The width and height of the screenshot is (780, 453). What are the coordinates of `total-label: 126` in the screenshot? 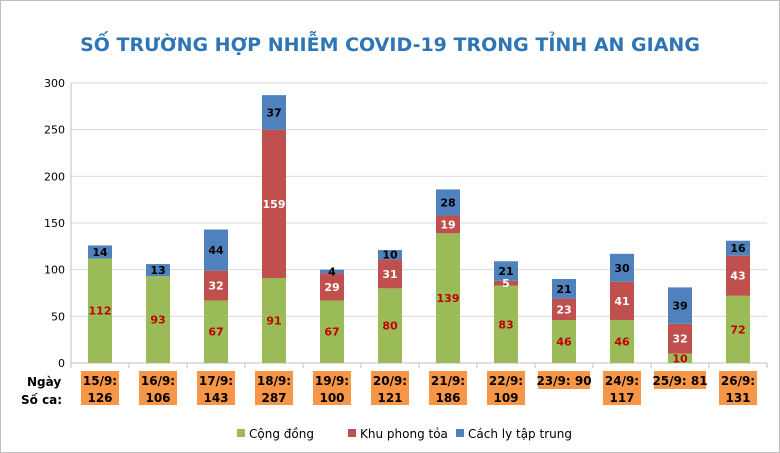 It's located at (99, 398).